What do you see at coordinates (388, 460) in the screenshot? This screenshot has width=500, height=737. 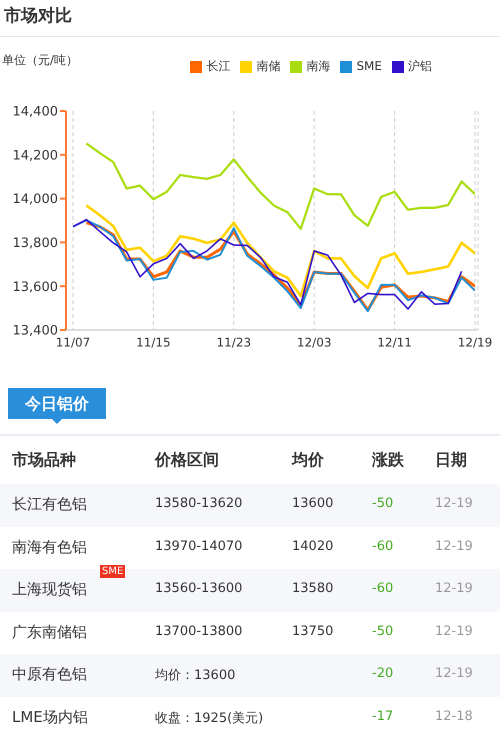 I see `category-label: 涨跌` at bounding box center [388, 460].